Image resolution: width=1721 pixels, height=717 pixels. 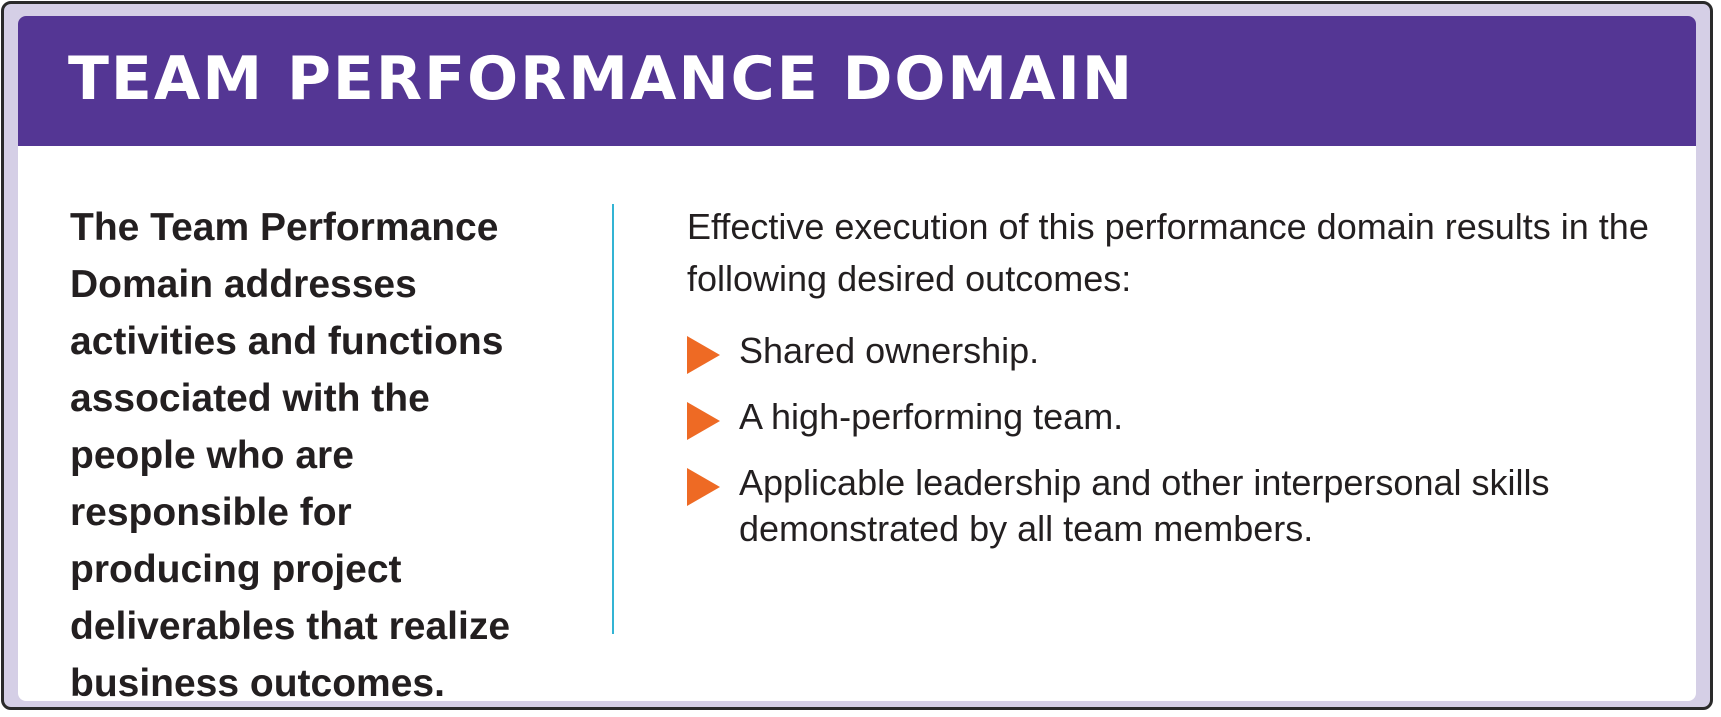 I want to click on outcome-text: Shared ownership., so click(x=889, y=350).